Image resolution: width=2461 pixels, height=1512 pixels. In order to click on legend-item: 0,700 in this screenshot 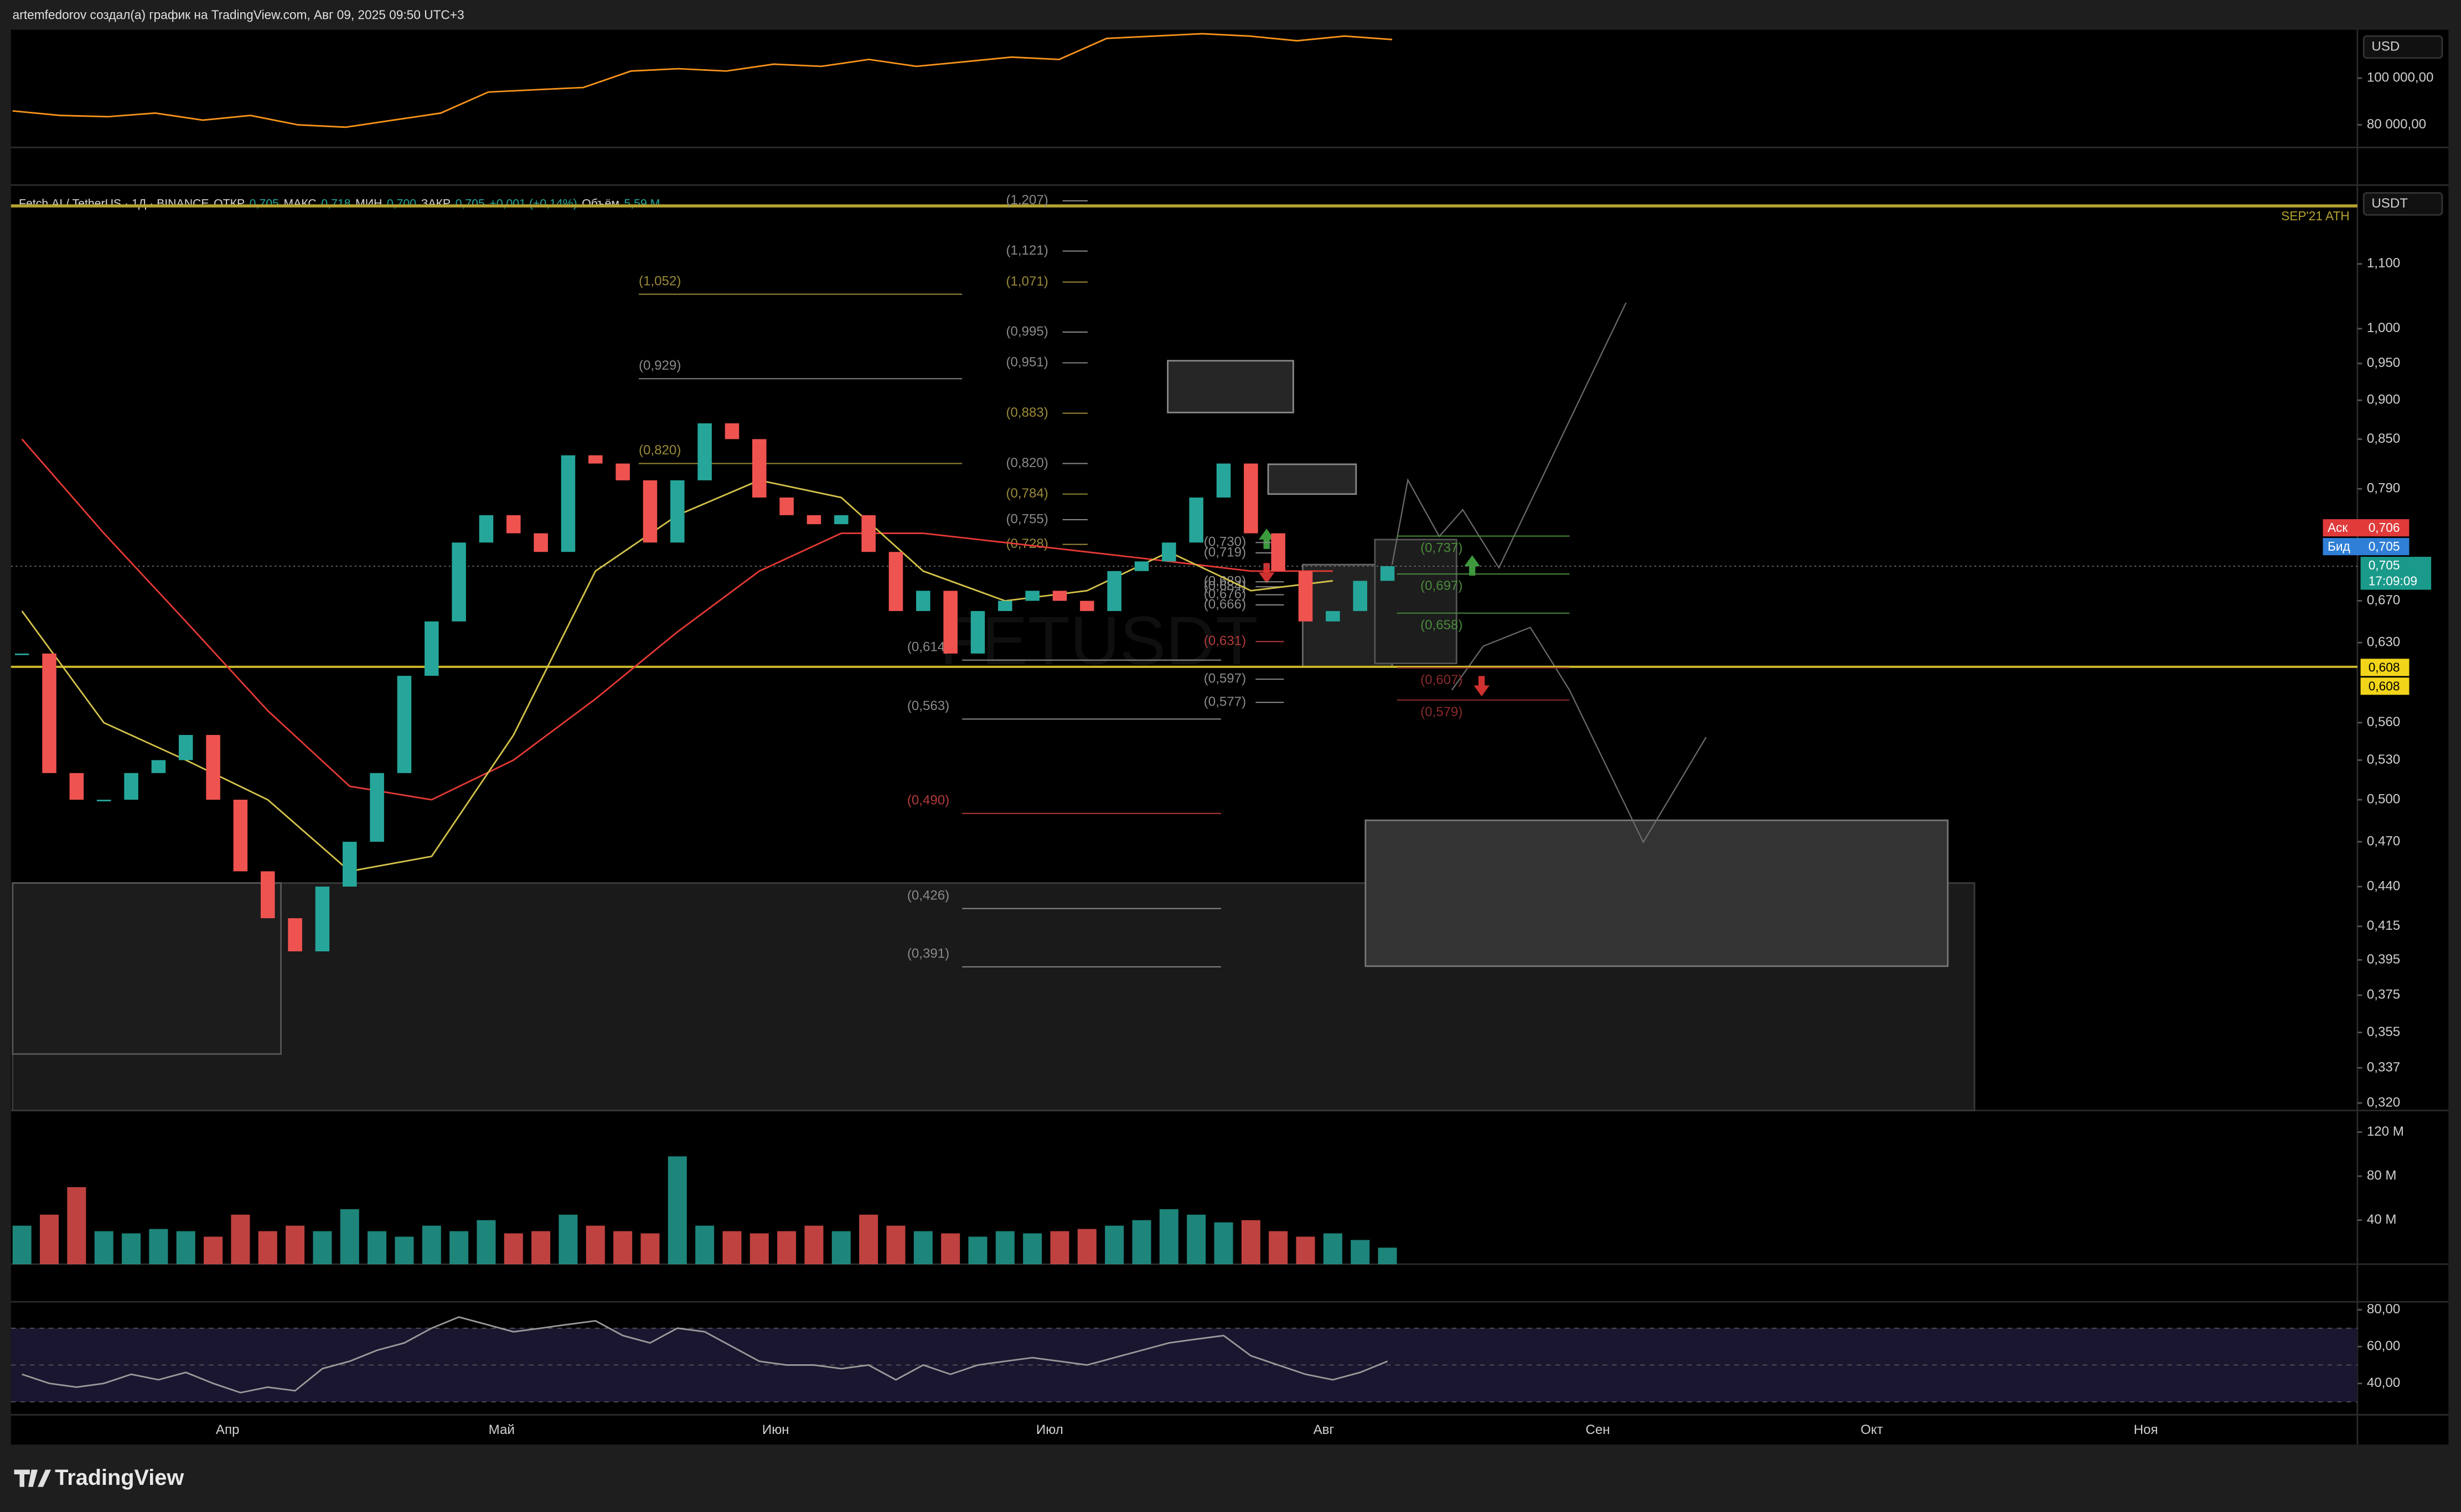, I will do `click(401, 203)`.